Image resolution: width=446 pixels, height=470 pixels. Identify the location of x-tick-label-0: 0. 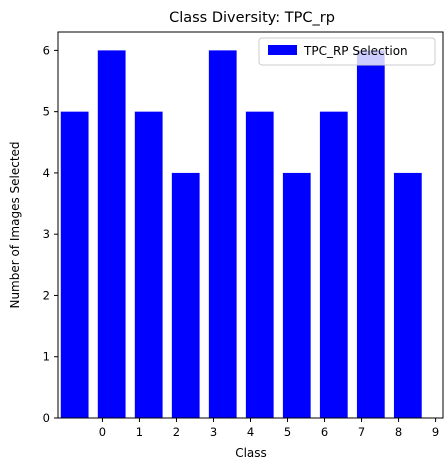
(102, 432).